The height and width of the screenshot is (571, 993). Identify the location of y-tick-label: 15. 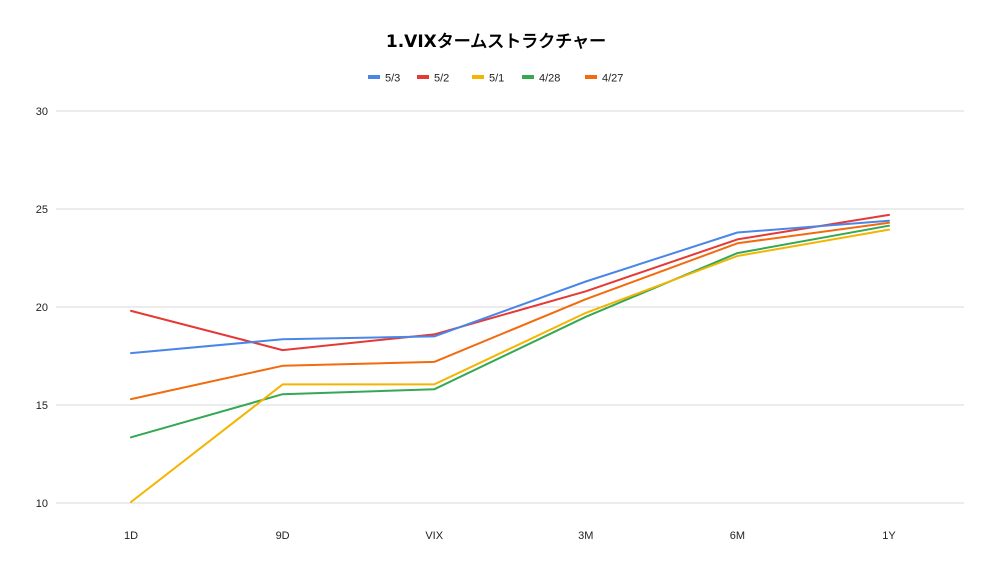
(42, 406).